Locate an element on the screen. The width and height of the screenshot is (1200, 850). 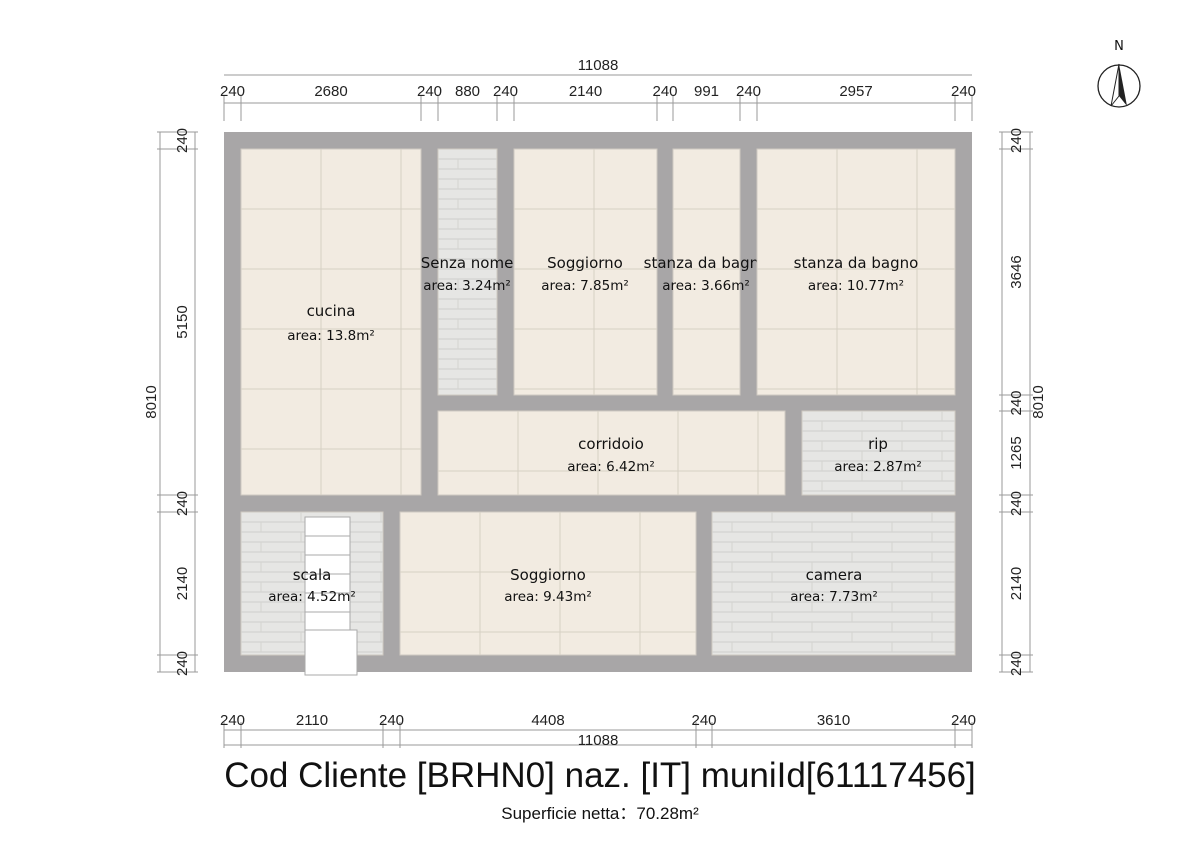
room: Senza nome area: 3.24m² is located at coordinates (467, 272).